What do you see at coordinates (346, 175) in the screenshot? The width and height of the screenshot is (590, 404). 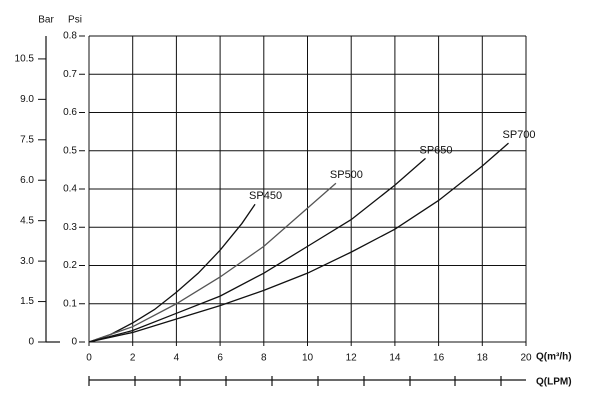 I see `series-label: SP500` at bounding box center [346, 175].